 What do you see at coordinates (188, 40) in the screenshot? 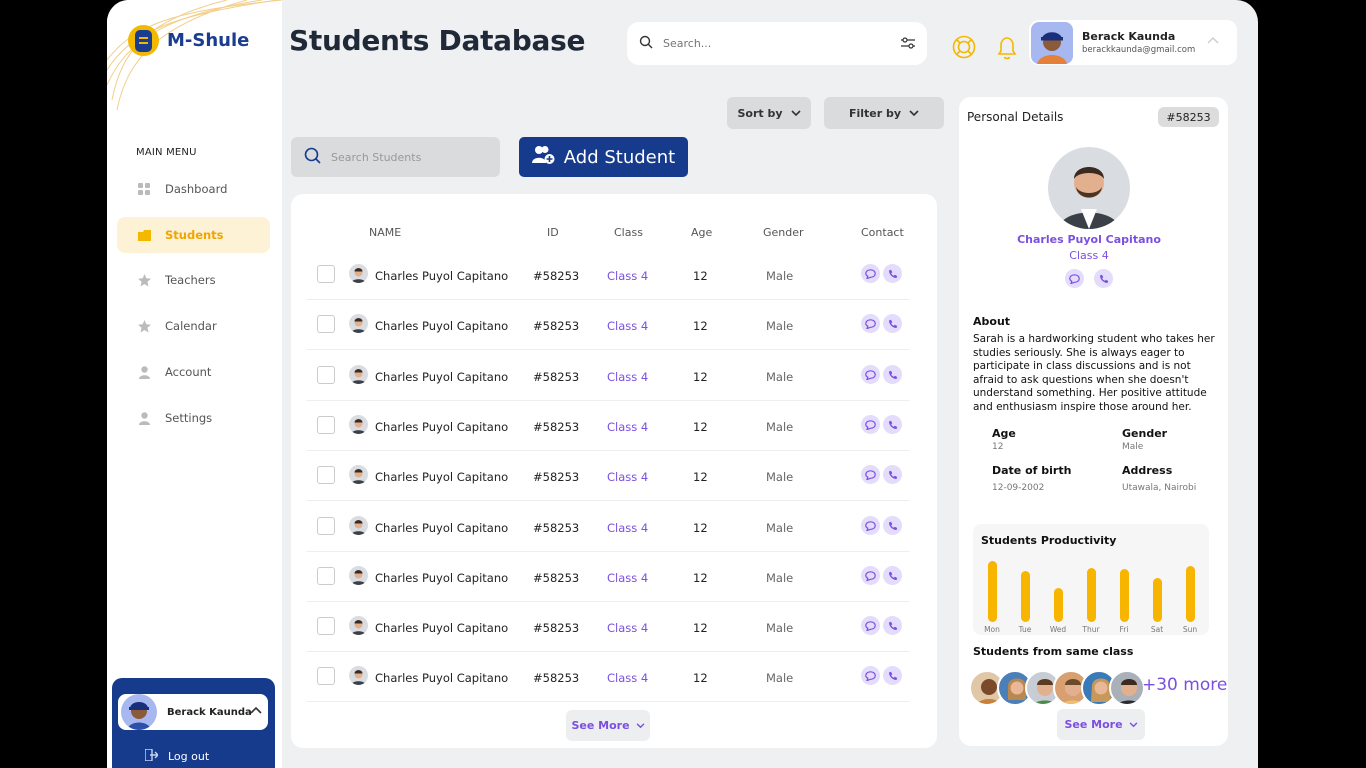
I see `brand-logo: M-Shule` at bounding box center [188, 40].